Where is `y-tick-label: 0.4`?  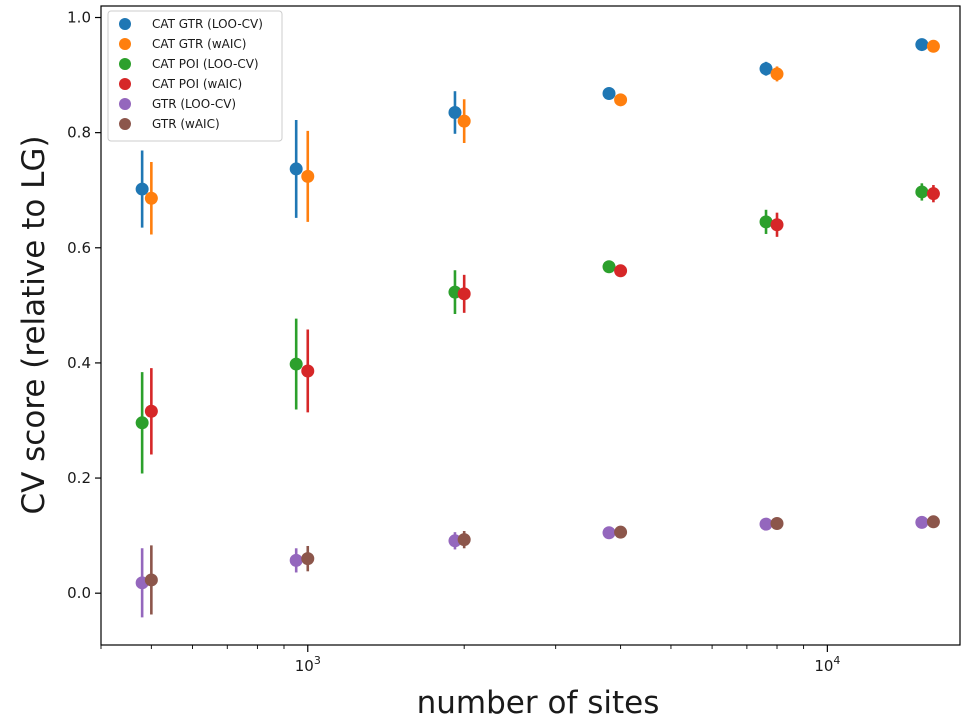 y-tick-label: 0.4 is located at coordinates (79, 363).